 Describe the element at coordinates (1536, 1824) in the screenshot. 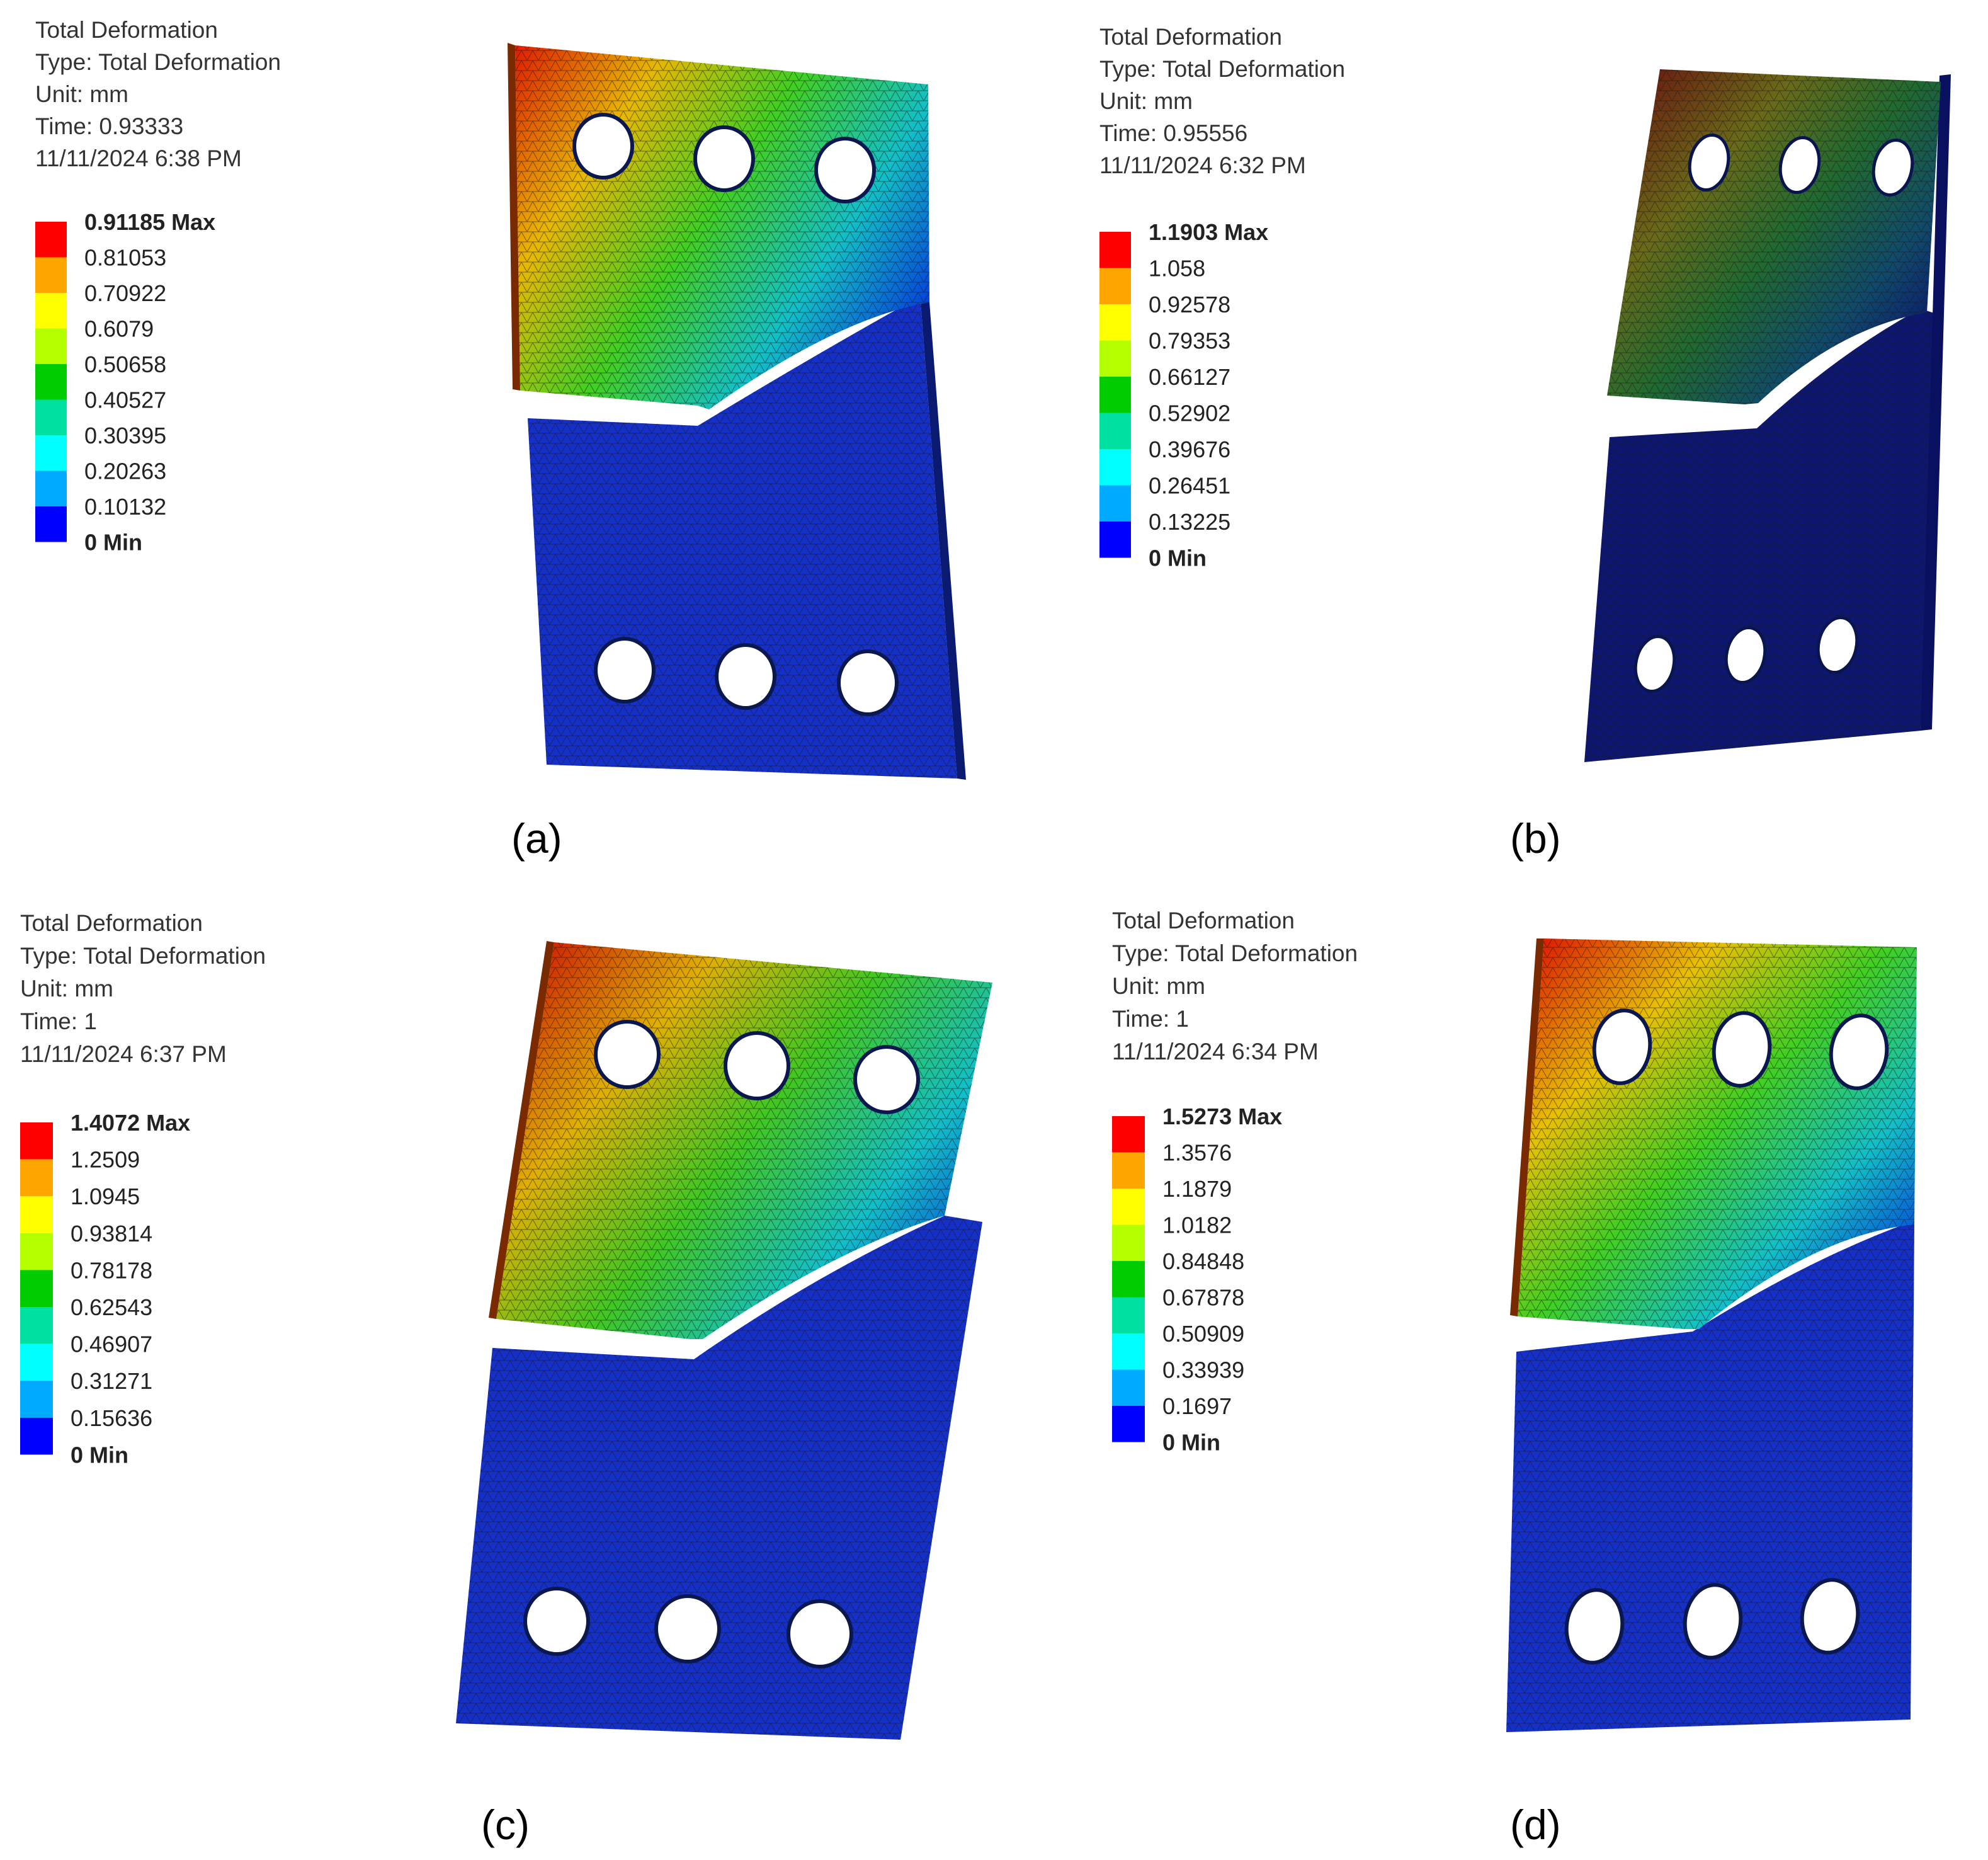

I see `panel-d-label: (d)` at that location.